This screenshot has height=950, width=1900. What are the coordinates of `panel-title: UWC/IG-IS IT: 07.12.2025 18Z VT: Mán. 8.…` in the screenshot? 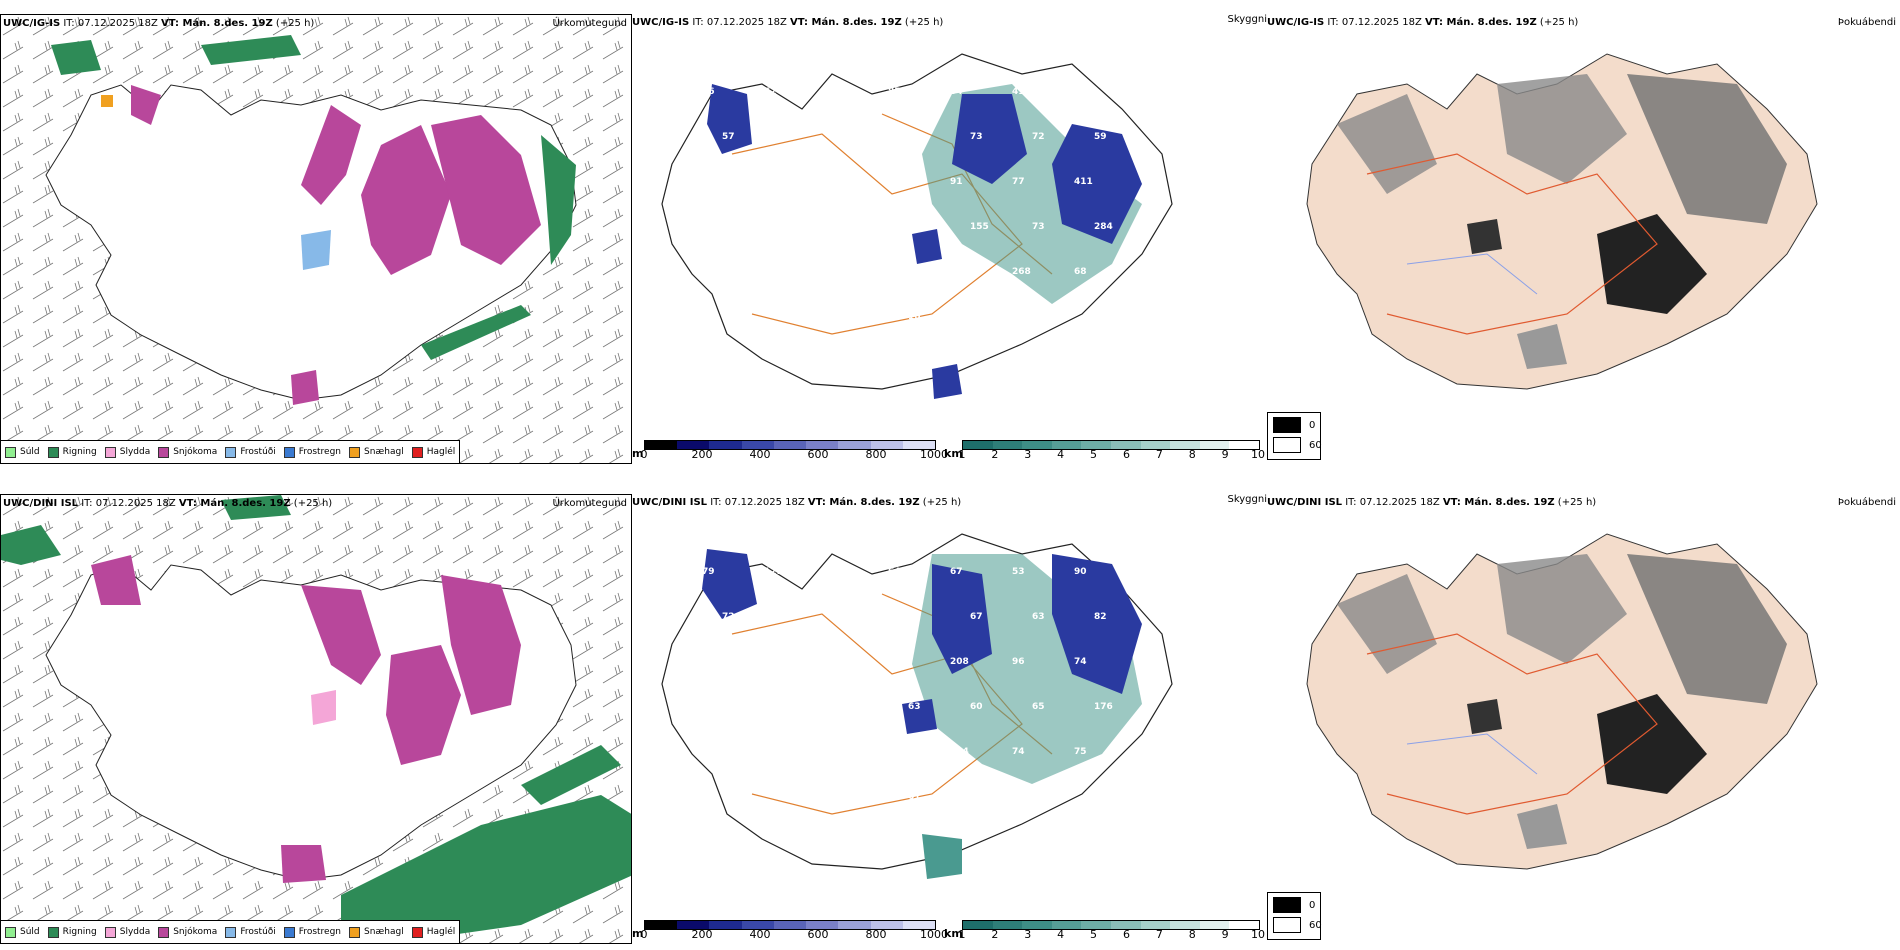 It's located at (159, 23).